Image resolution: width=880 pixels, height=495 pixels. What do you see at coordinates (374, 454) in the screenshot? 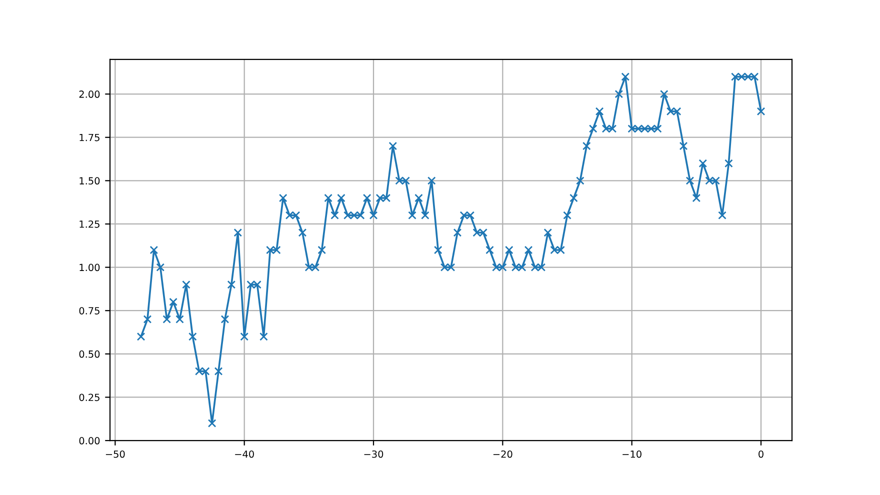
I see `x-tick-label: −30` at bounding box center [374, 454].